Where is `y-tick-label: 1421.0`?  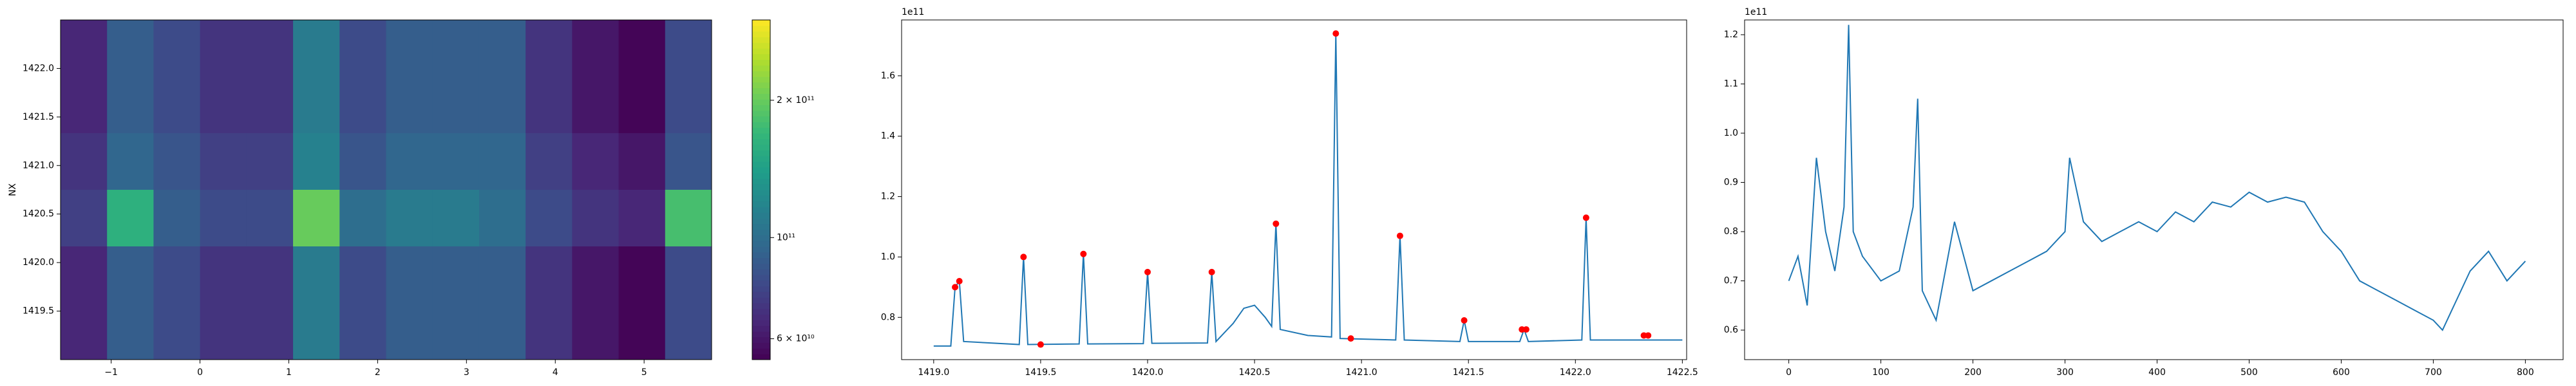 y-tick-label: 1421.0 is located at coordinates (38, 165).